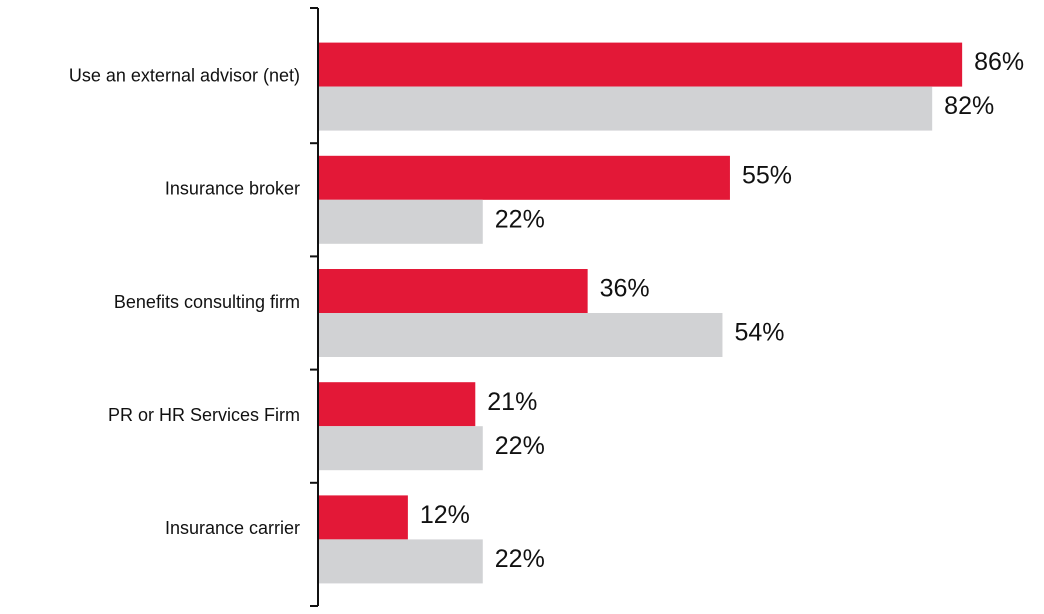 The width and height of the screenshot is (1044, 614). I want to click on category-label: PR or HR Services Firm, so click(204, 415).